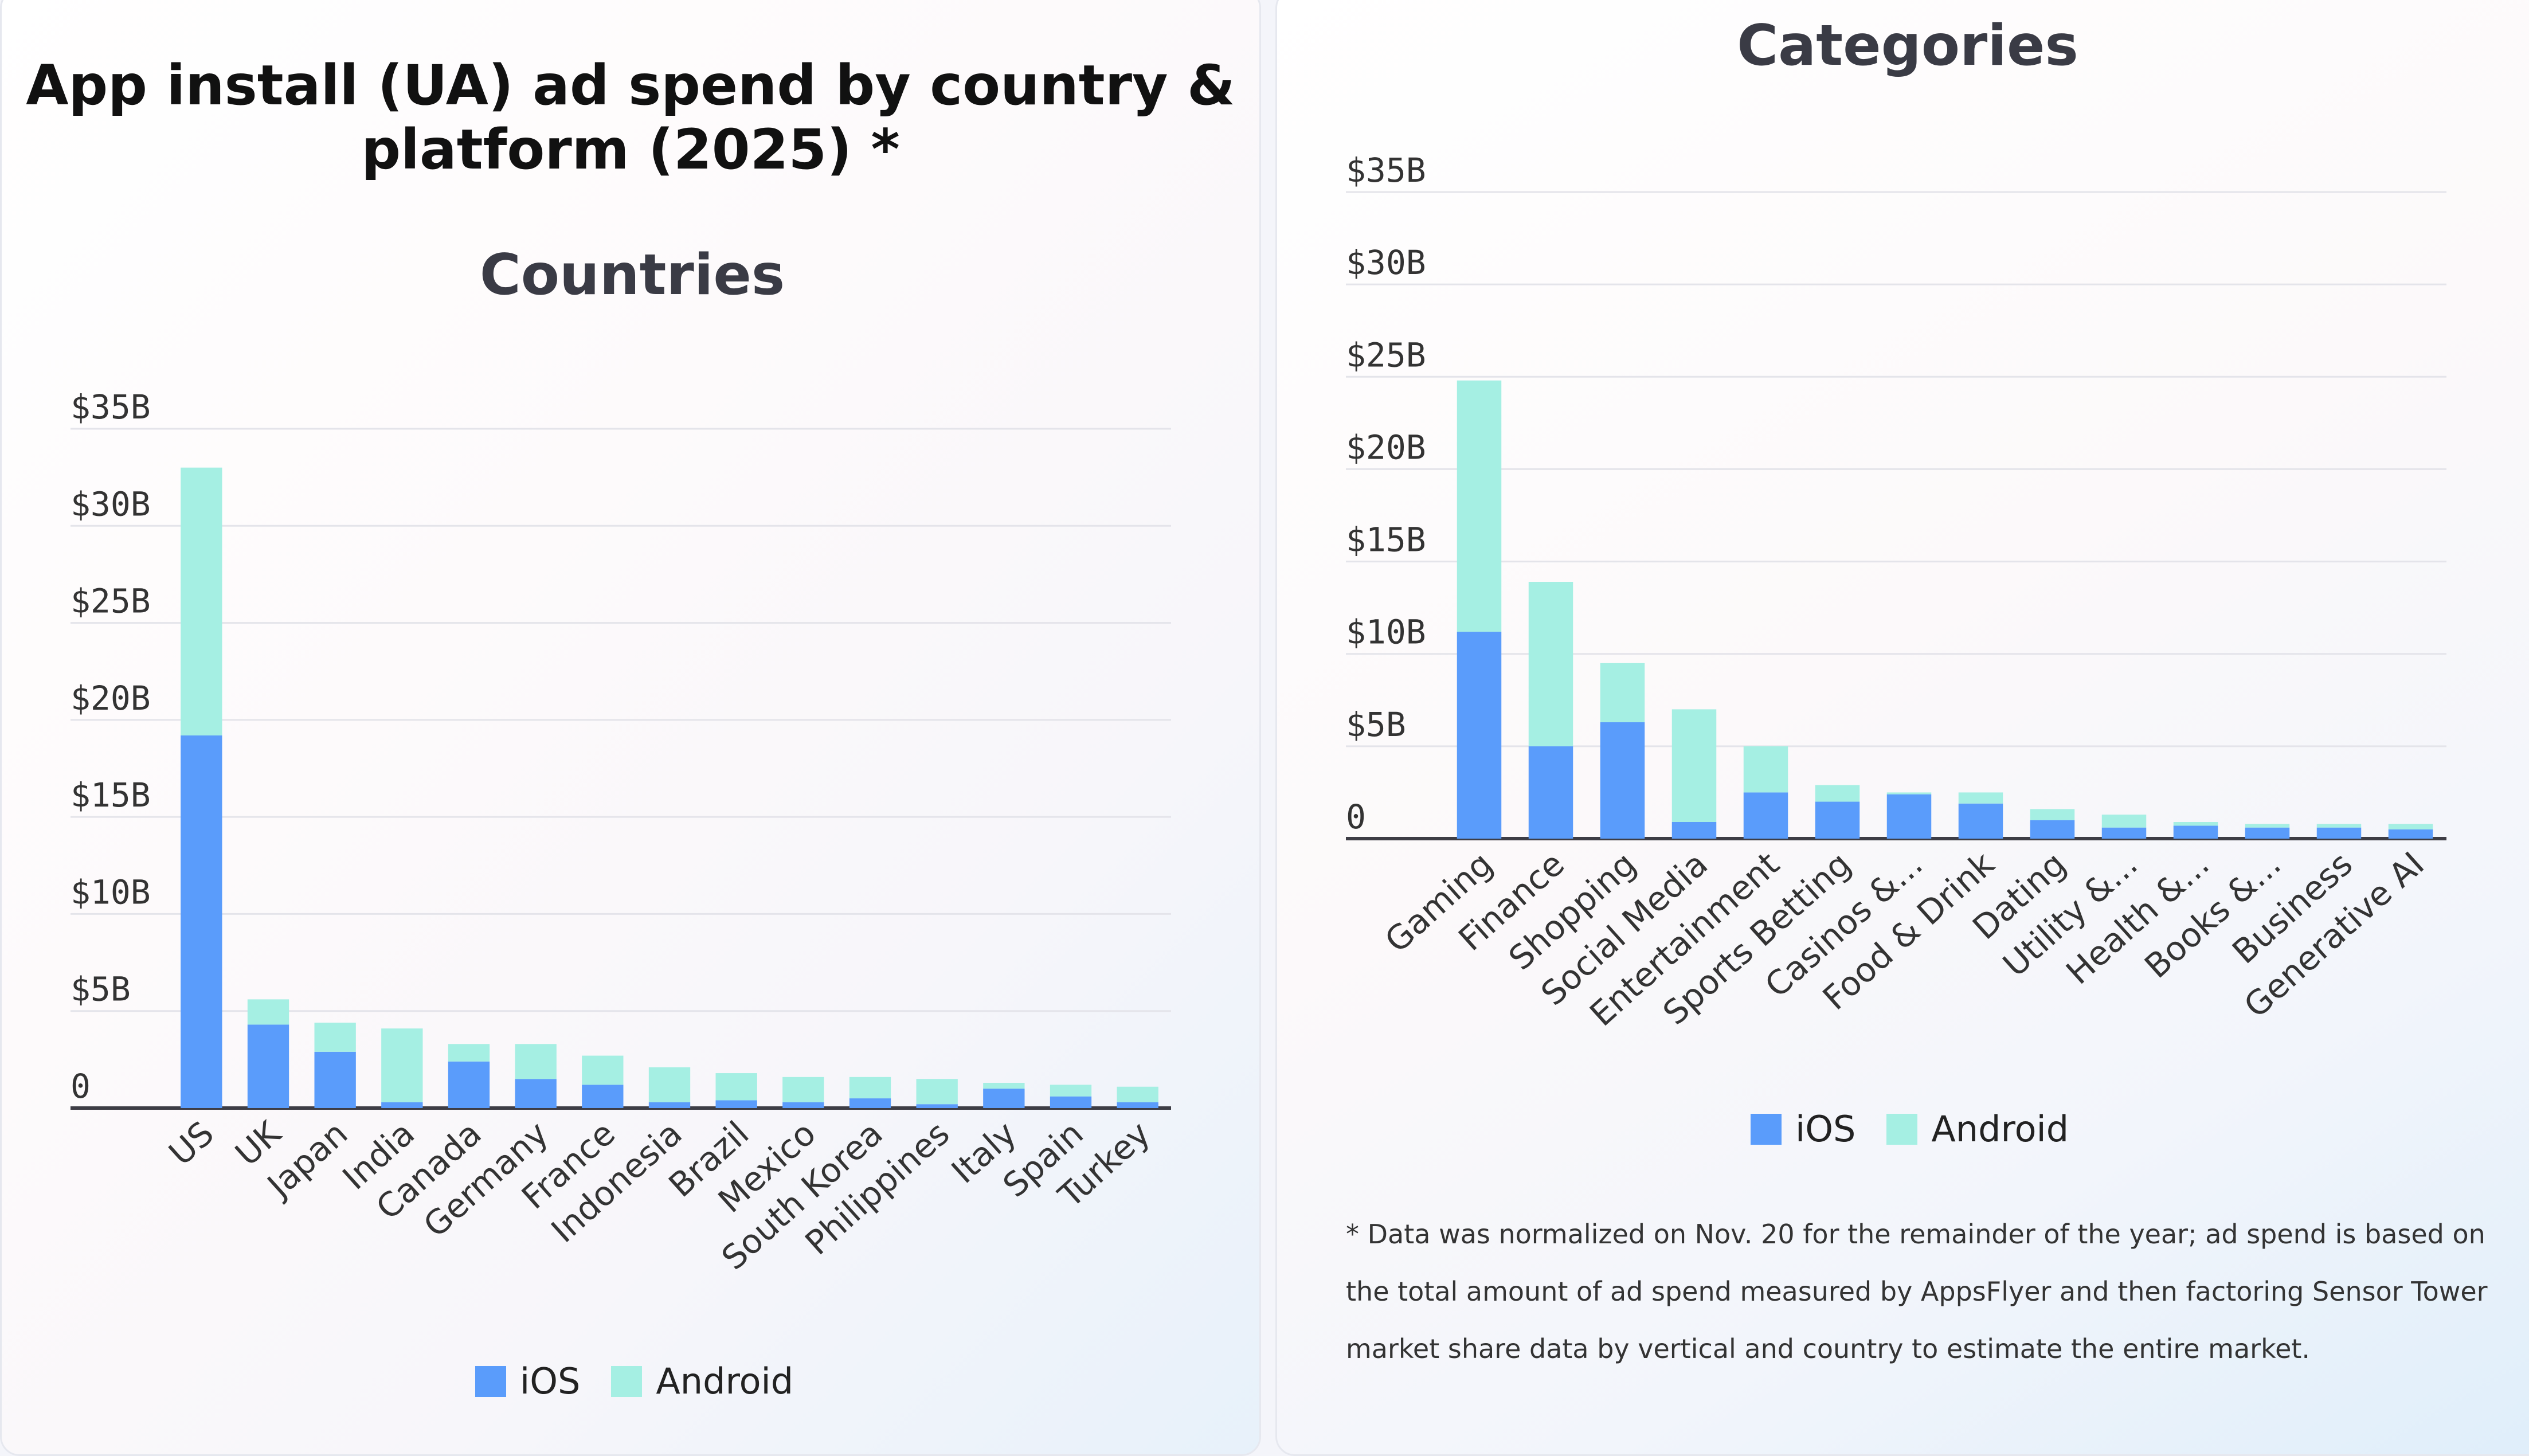 Image resolution: width=2529 pixels, height=1456 pixels. I want to click on bar-android-south-korea, so click(870, 1088).